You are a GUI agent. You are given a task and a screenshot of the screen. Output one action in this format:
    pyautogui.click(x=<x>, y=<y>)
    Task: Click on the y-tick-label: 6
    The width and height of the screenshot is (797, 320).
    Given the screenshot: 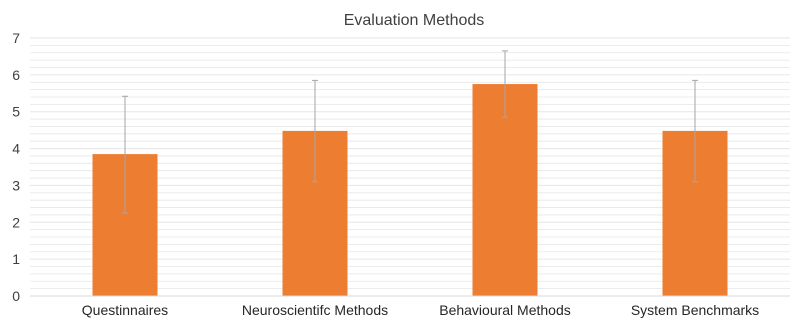 What is the action you would take?
    pyautogui.click(x=16, y=75)
    